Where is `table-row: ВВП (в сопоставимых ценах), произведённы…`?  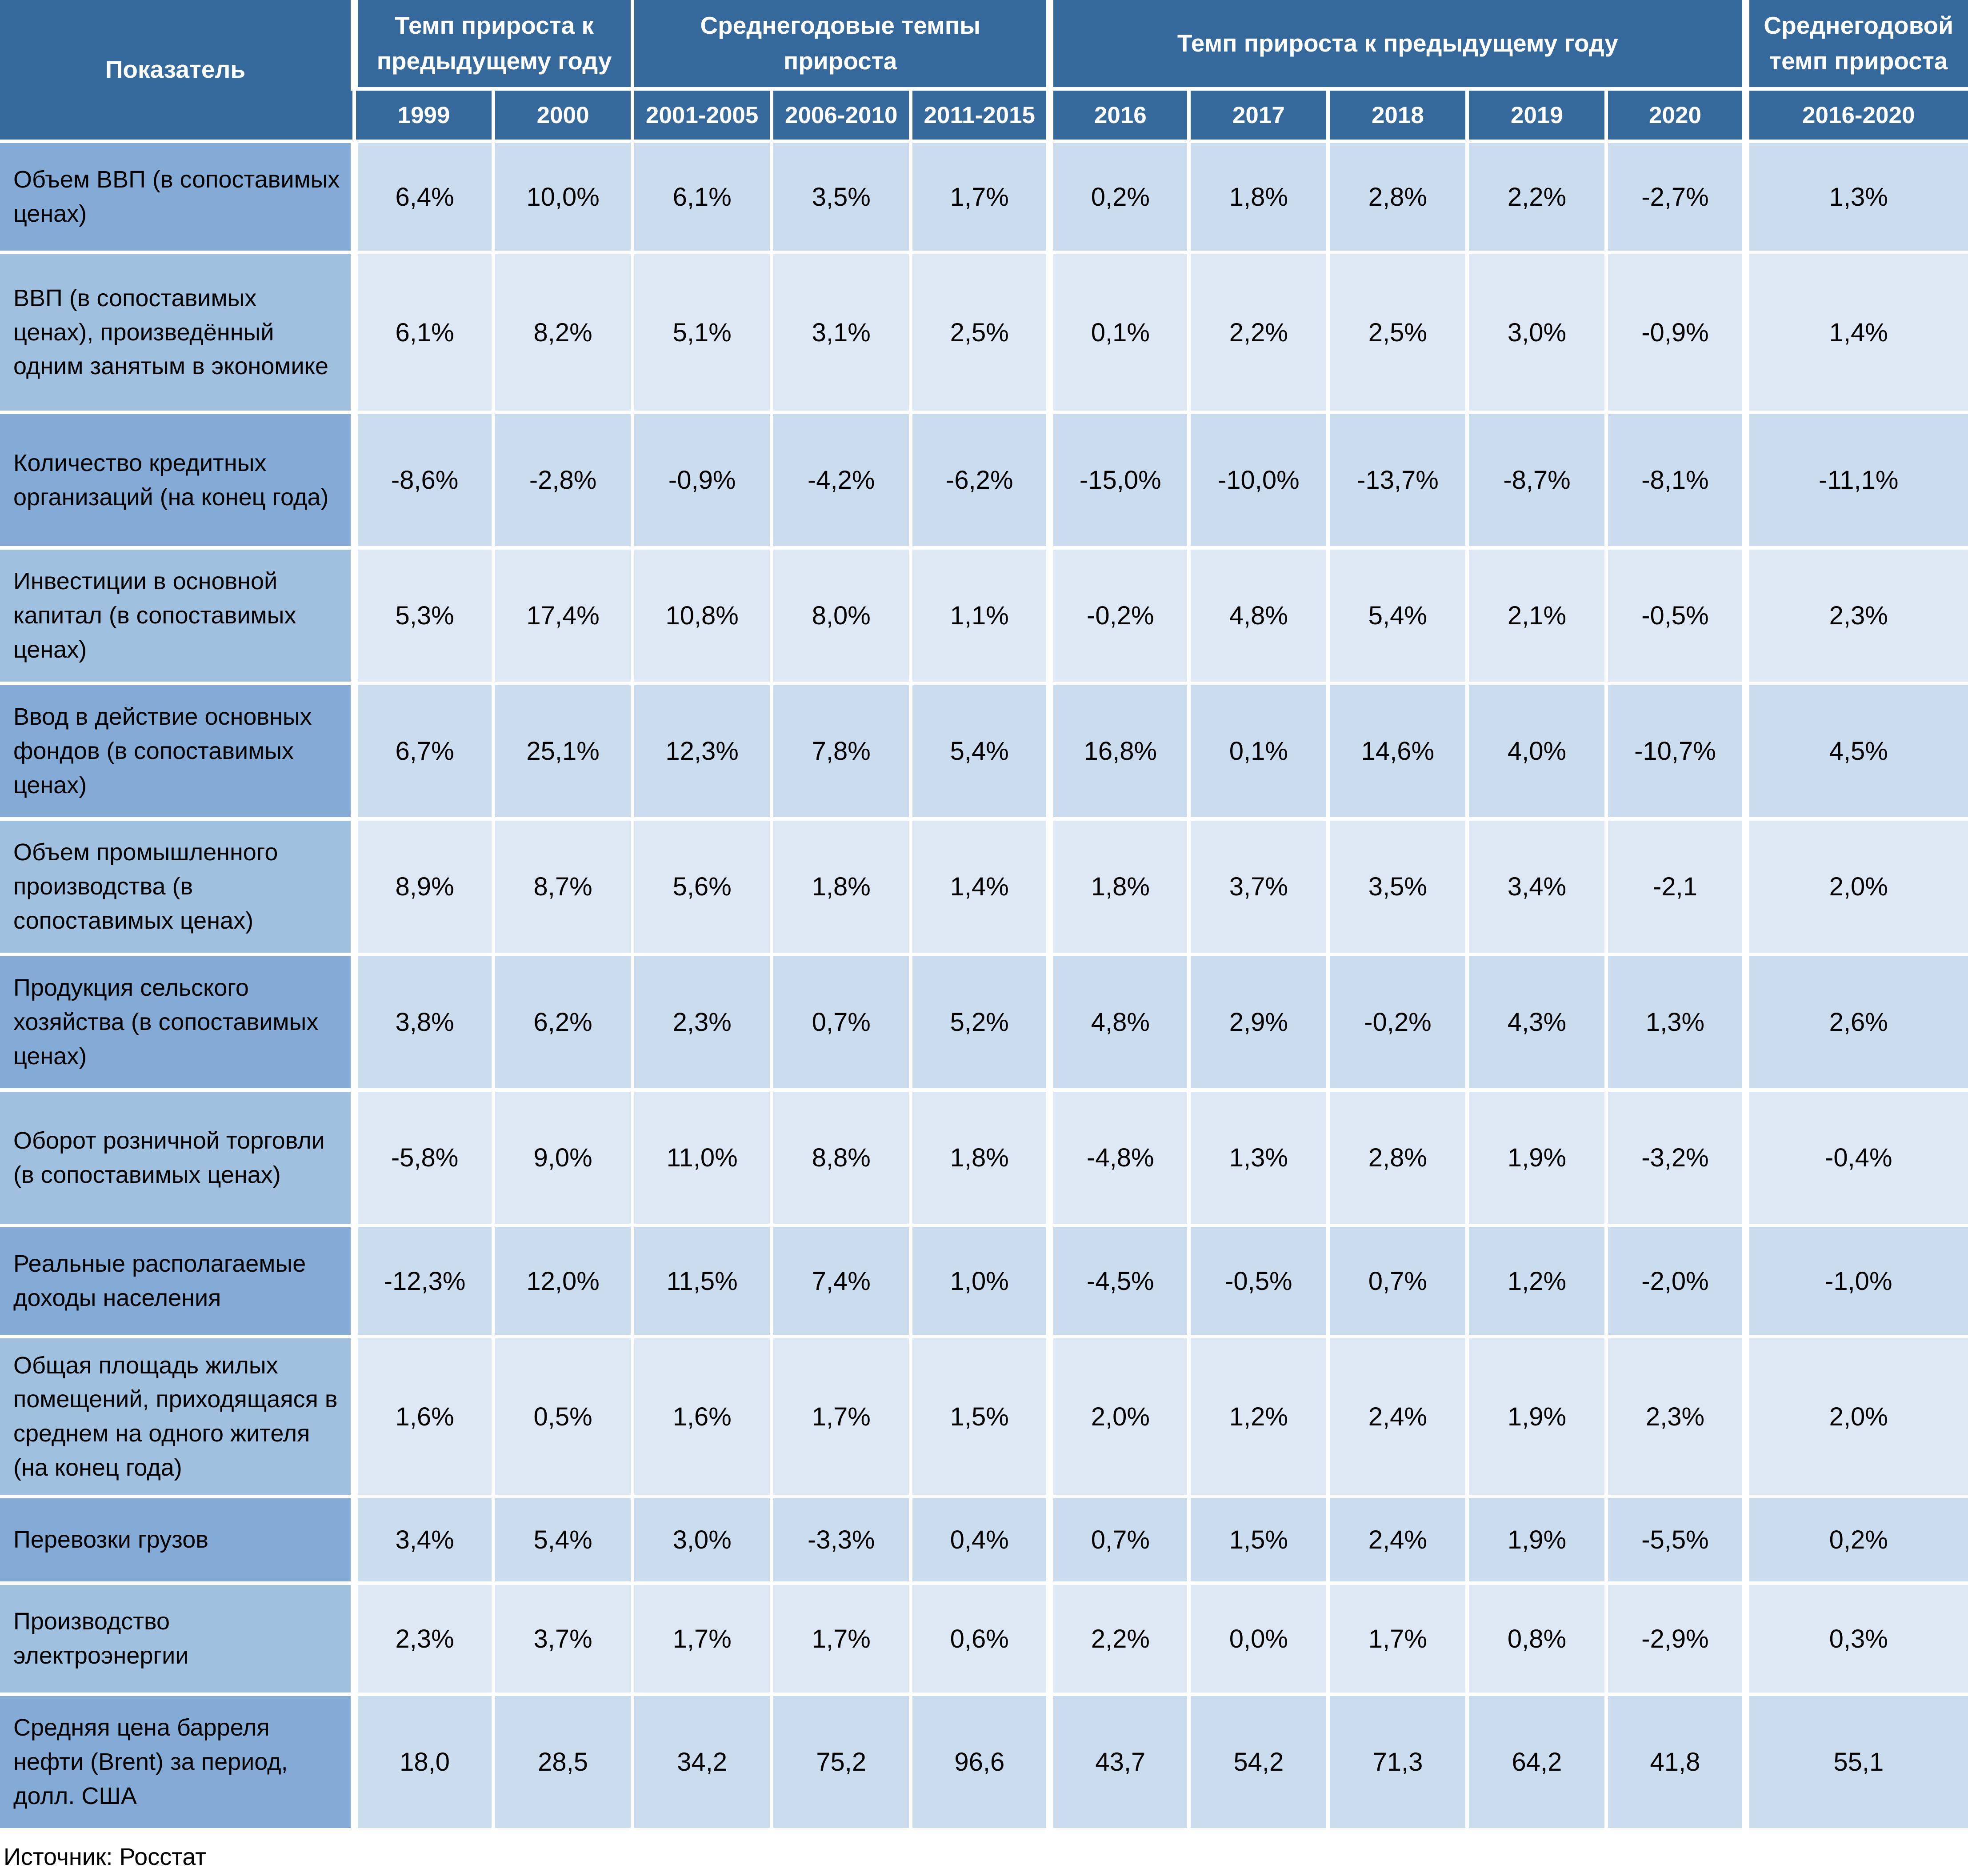
table-row: ВВП (в сопоставимых ценах), произведённы… is located at coordinates (984, 332).